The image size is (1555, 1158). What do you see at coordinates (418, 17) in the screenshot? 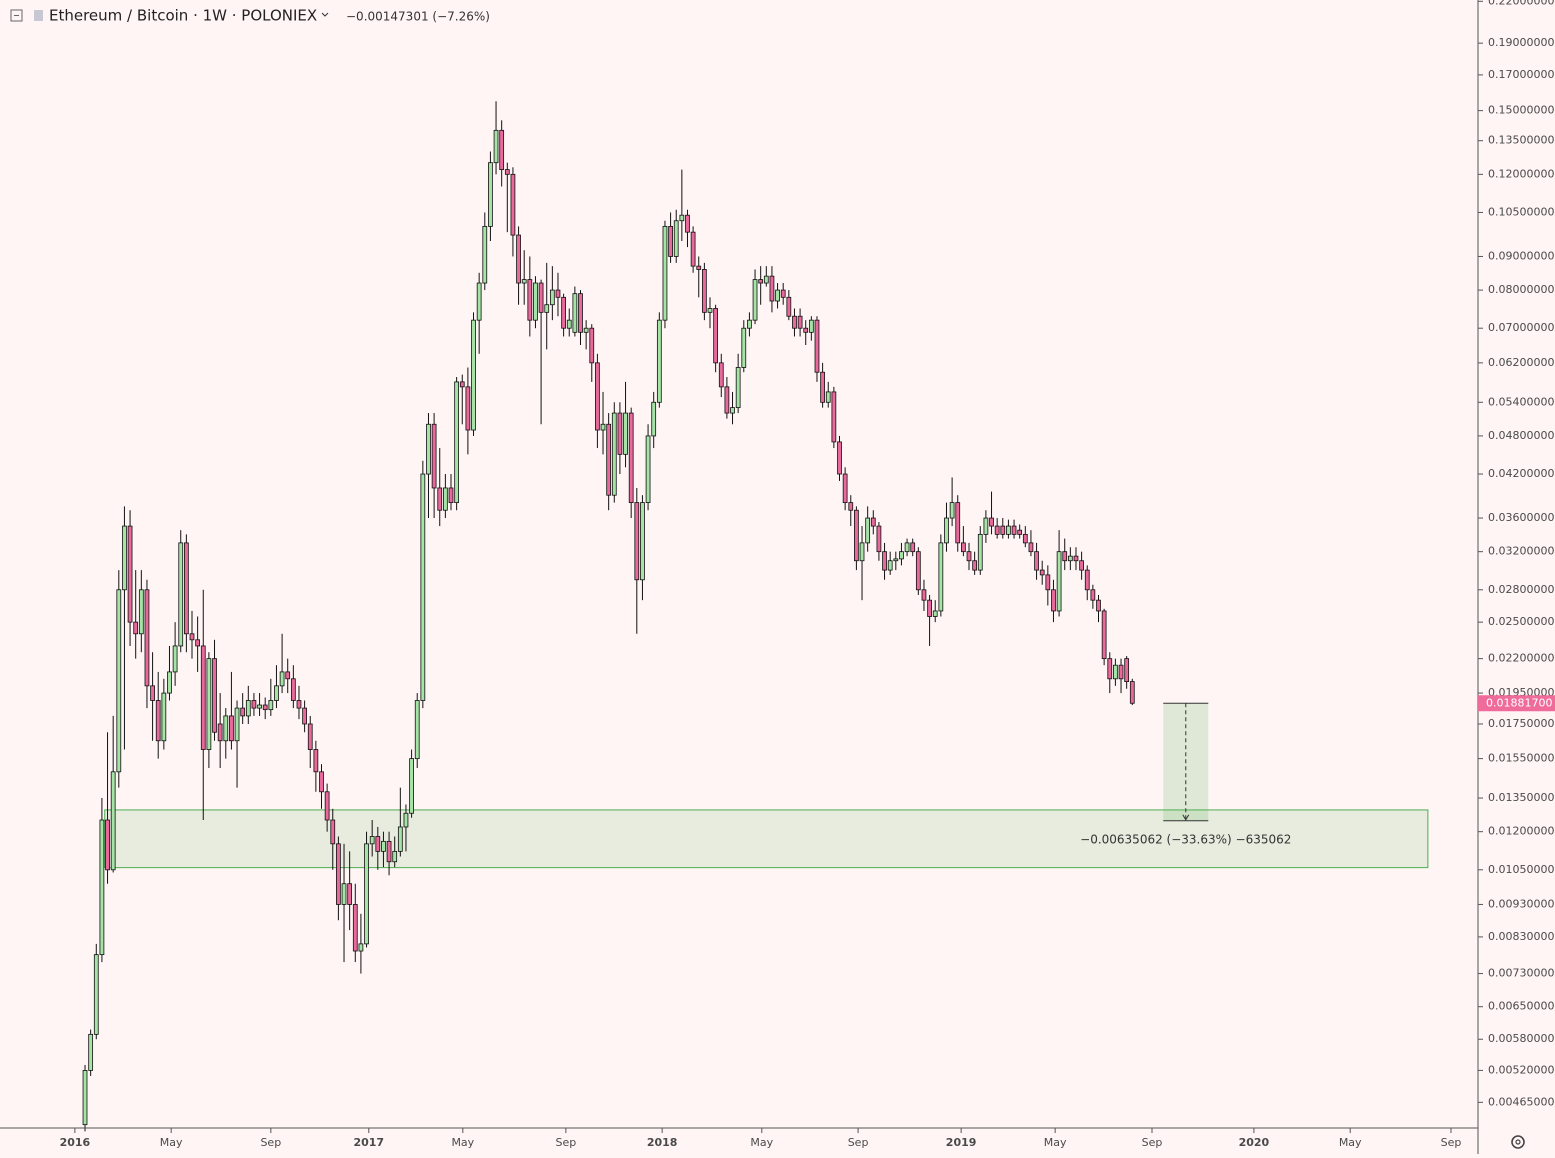
I see `price-change: −0.00147301 (−7.26%)` at bounding box center [418, 17].